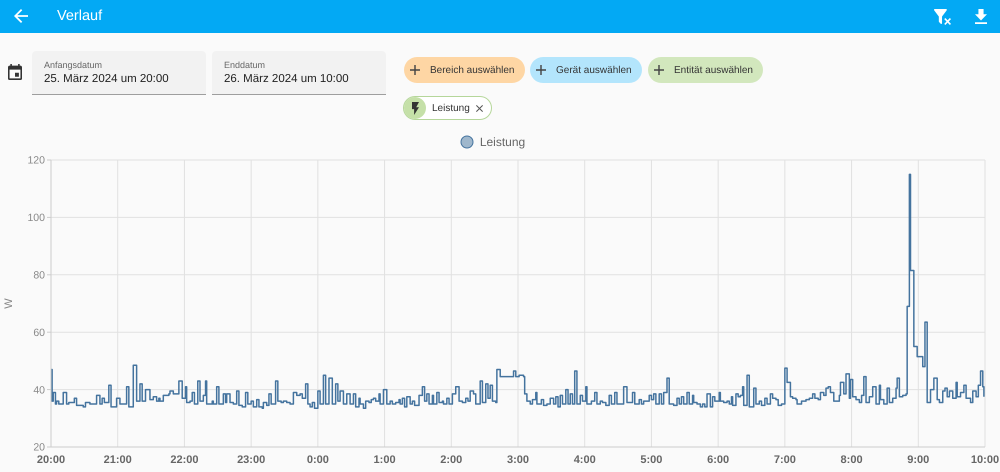  What do you see at coordinates (118, 460) in the screenshot?
I see `x-tick-label: 21:00` at bounding box center [118, 460].